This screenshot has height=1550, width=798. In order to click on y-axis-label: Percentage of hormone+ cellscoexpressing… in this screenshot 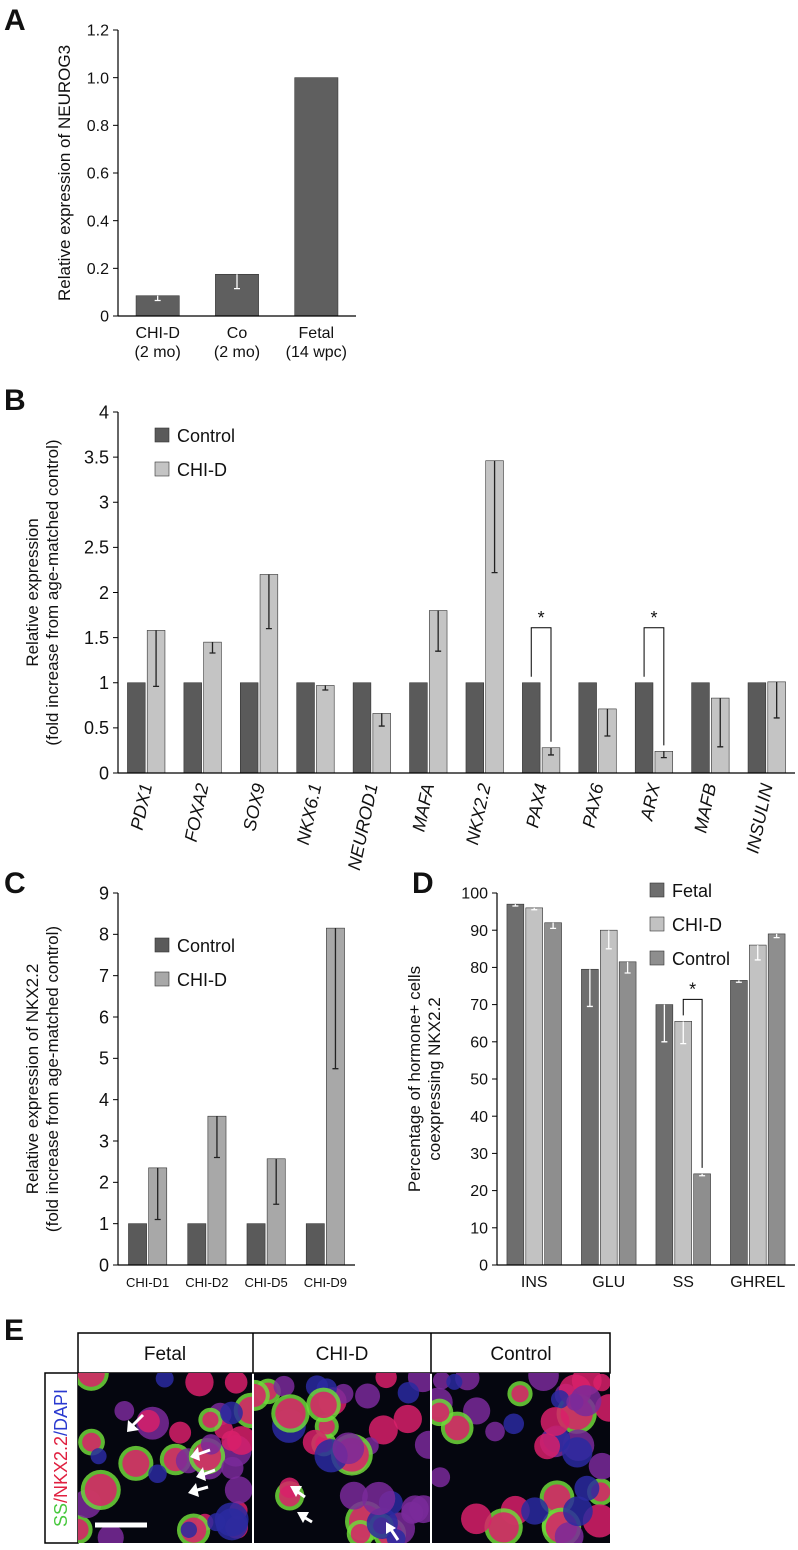, I will do `click(424, 1079)`.